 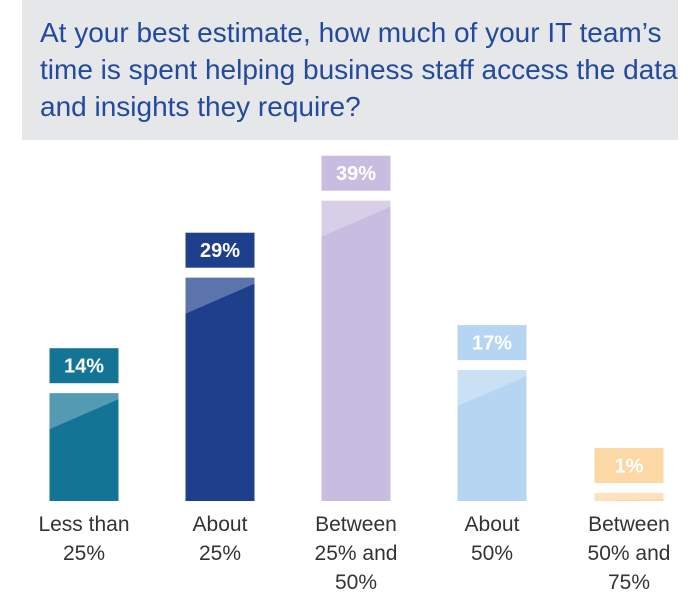 What do you see at coordinates (629, 582) in the screenshot?
I see `category-label-line: 75%` at bounding box center [629, 582].